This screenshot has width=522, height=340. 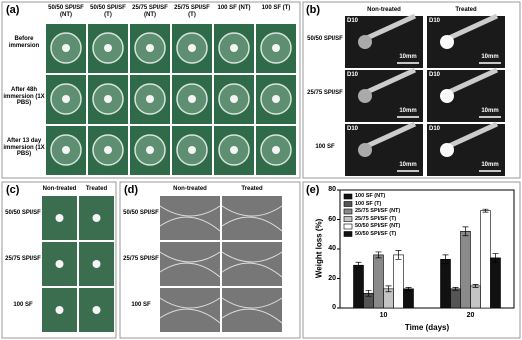 What do you see at coordinates (378, 226) in the screenshot?
I see `legend-label: 50/50 SPI/SF (NT)` at bounding box center [378, 226].